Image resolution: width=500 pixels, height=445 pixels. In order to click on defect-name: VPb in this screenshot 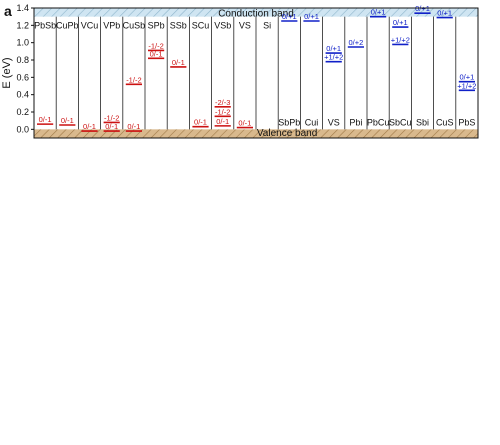, I will do `click(111, 26)`.